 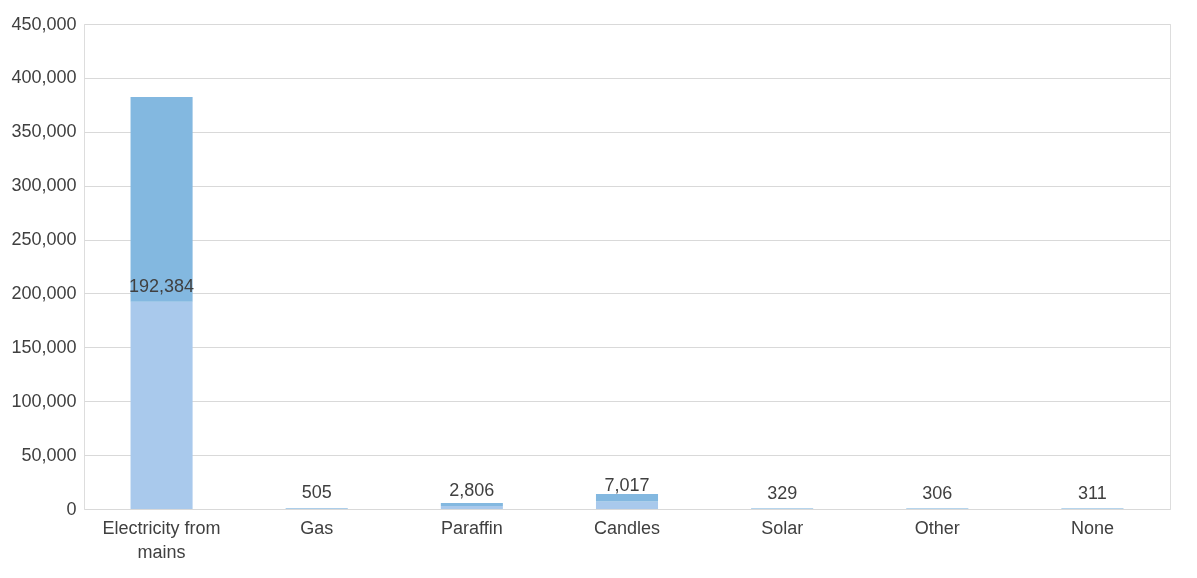 I want to click on x-tick-label: Gas, so click(x=317, y=527).